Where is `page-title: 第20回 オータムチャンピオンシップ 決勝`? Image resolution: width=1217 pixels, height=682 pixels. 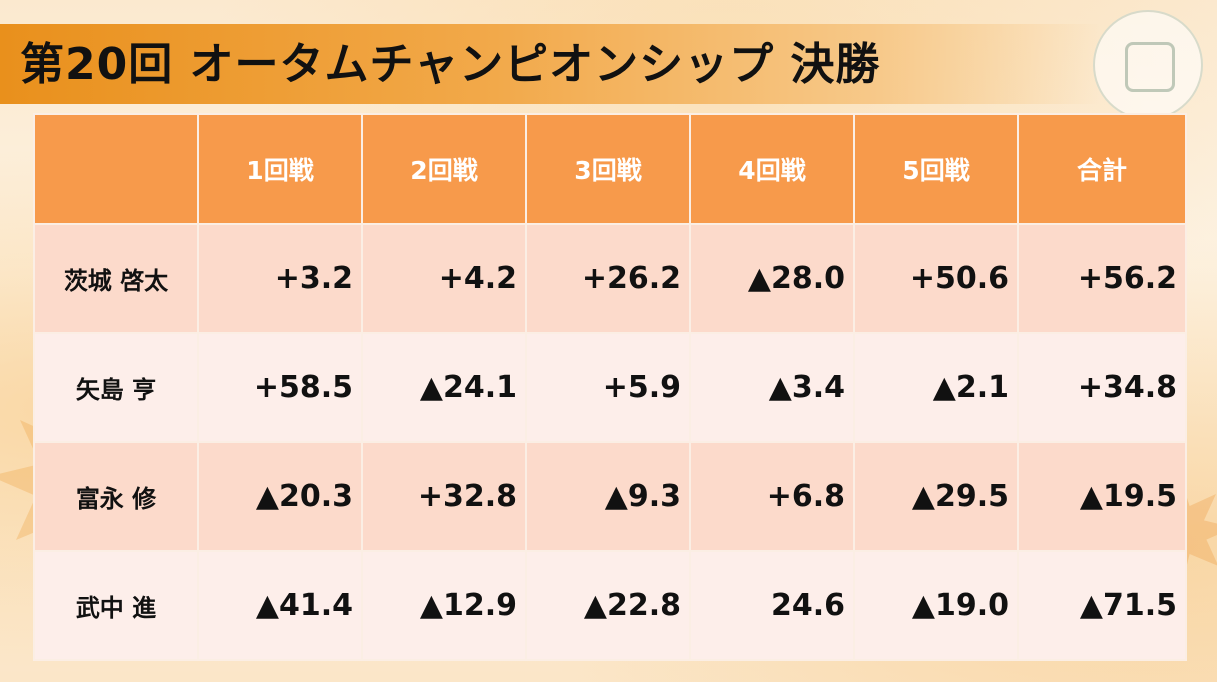 page-title: 第20回 オータムチャンピオンシップ 決勝 is located at coordinates (450, 64).